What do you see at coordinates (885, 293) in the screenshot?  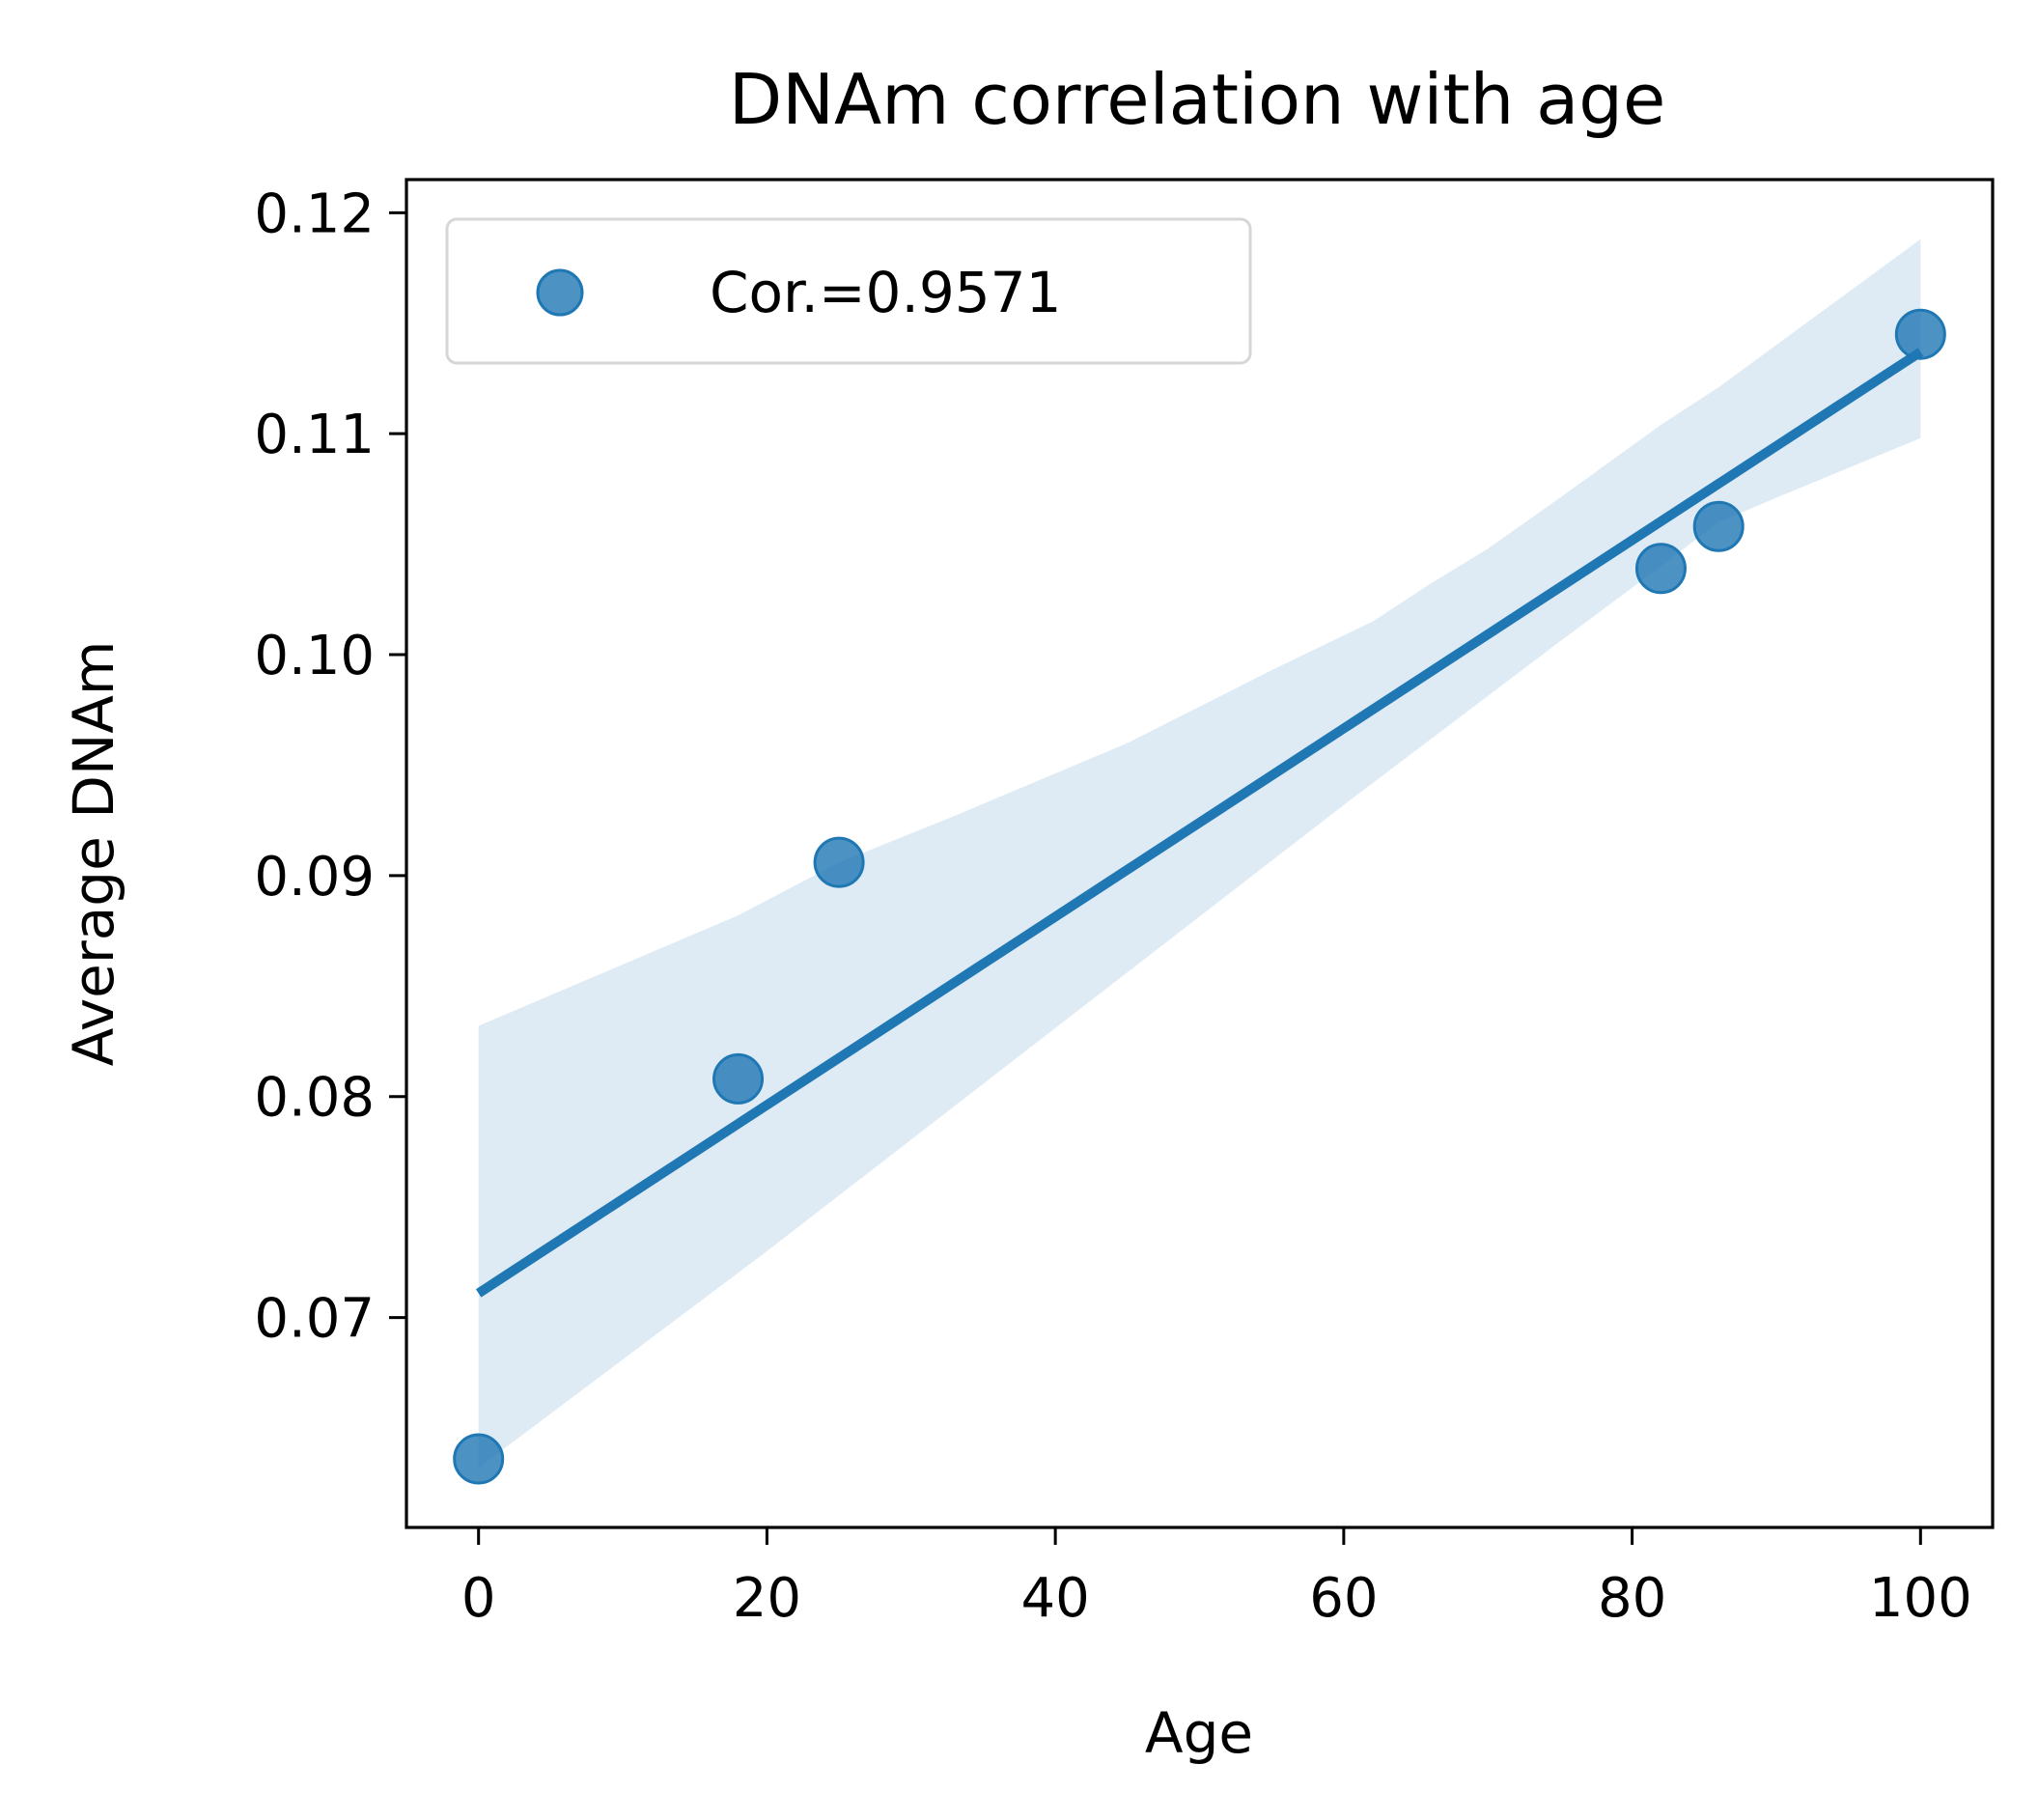 I see `legend-entry: Cor.=0.9571` at bounding box center [885, 293].